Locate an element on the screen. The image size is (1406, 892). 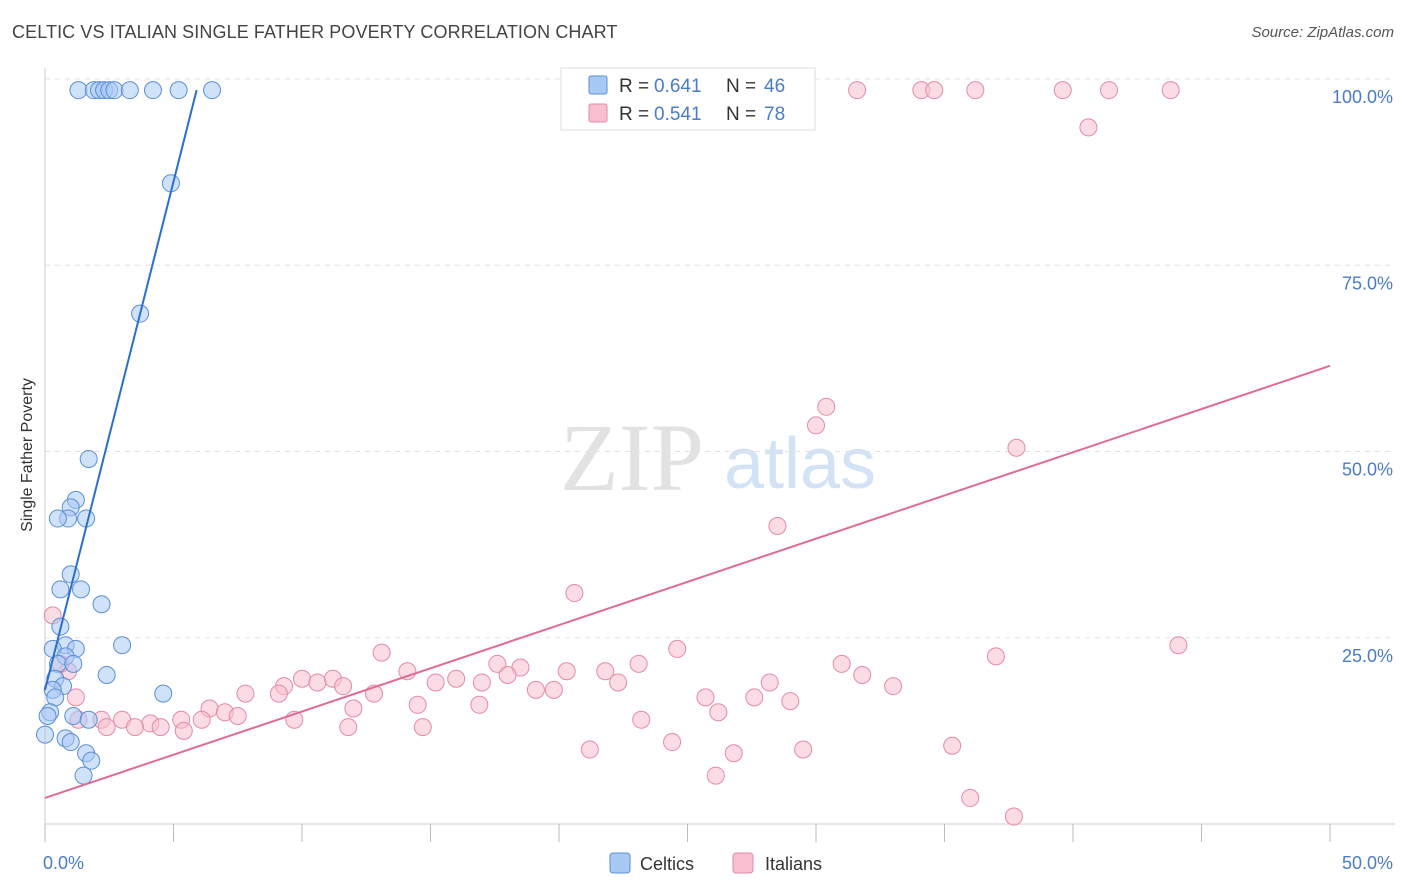
italians-legend-label: Italians is located at coordinates (793, 864).